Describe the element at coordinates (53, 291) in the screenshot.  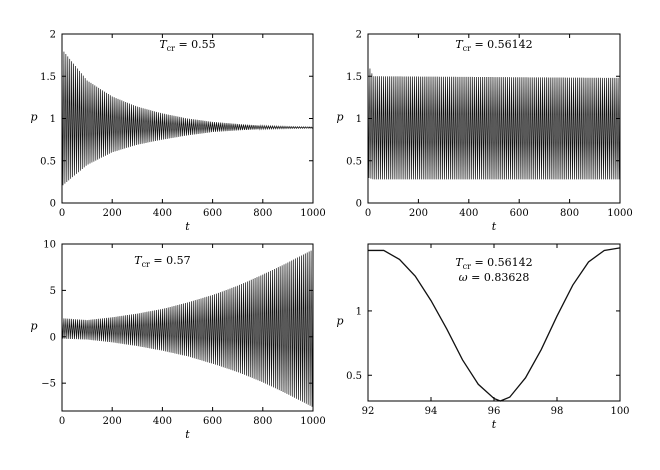
I see `y-tick-label: 5` at that location.